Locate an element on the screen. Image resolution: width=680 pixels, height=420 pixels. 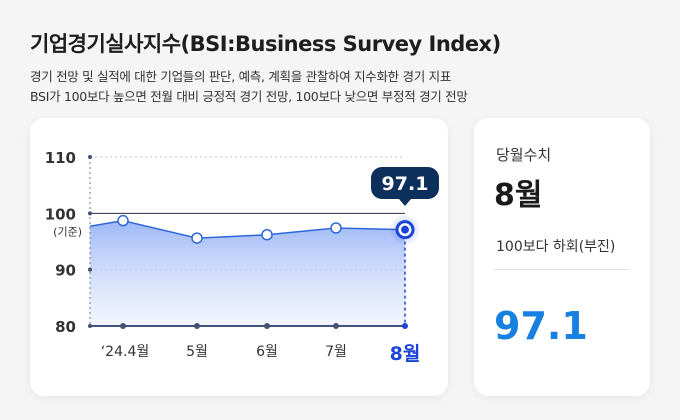
current-label: 당월수치 is located at coordinates (524, 155).